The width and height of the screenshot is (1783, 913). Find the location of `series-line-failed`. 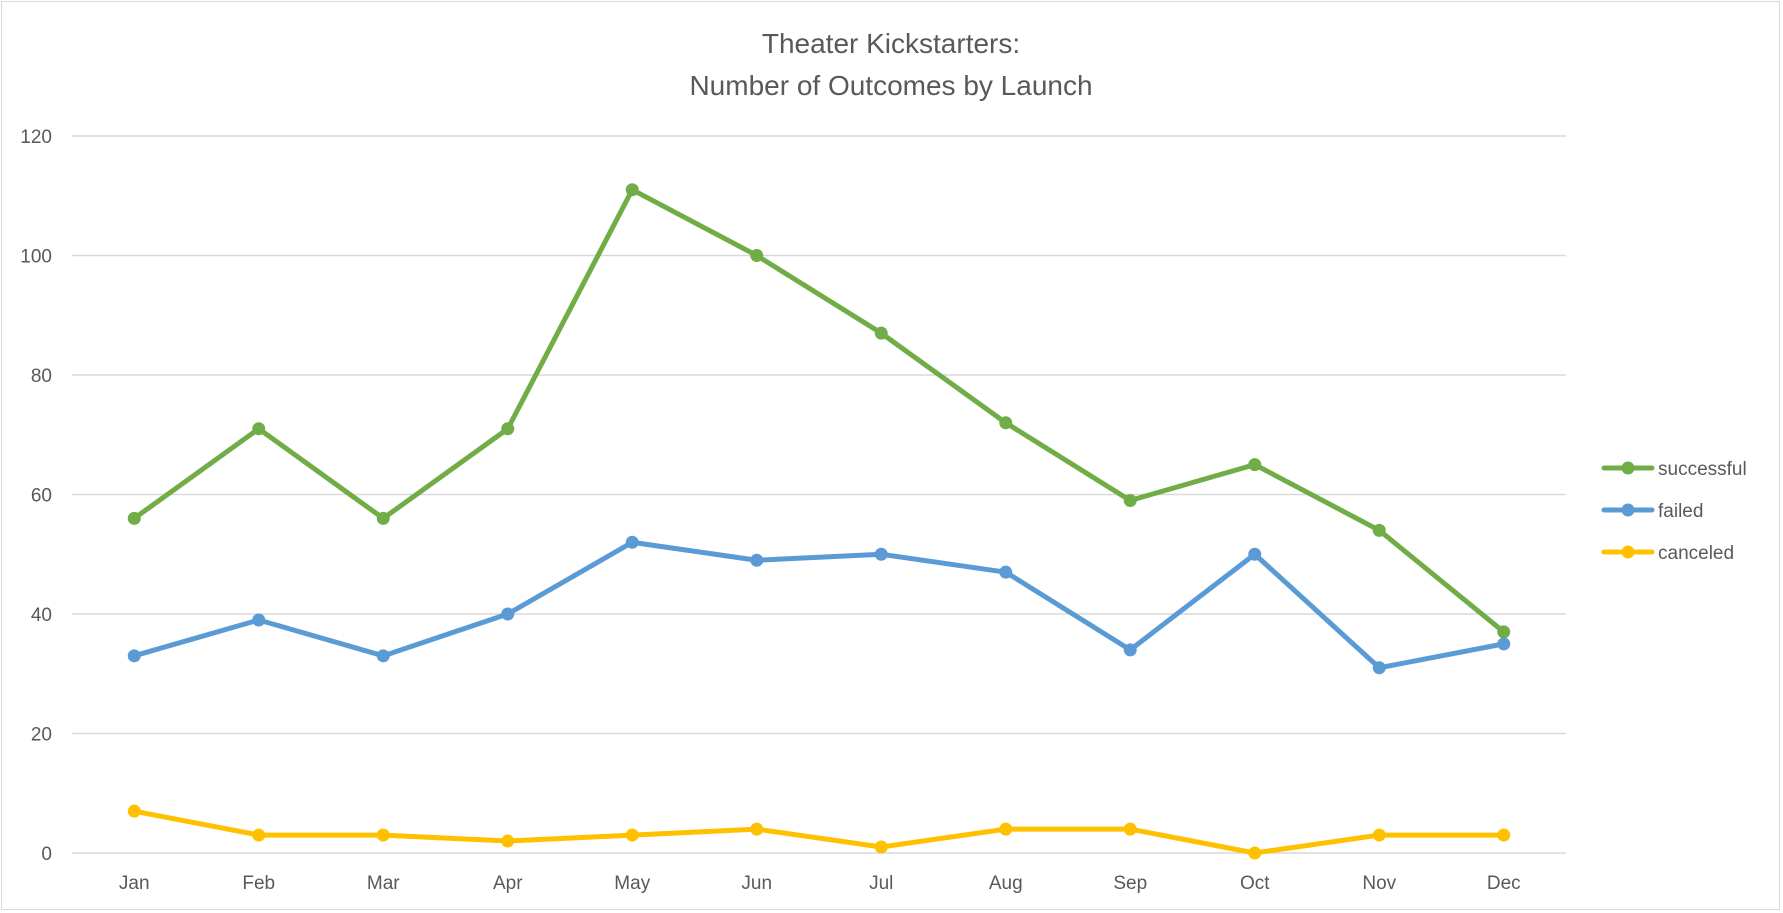

series-line-failed is located at coordinates (819, 605).